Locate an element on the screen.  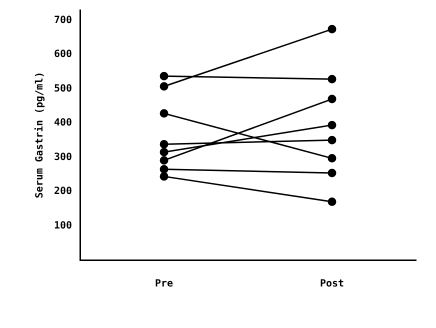
y-tick-label: 500 is located at coordinates (63, 88).